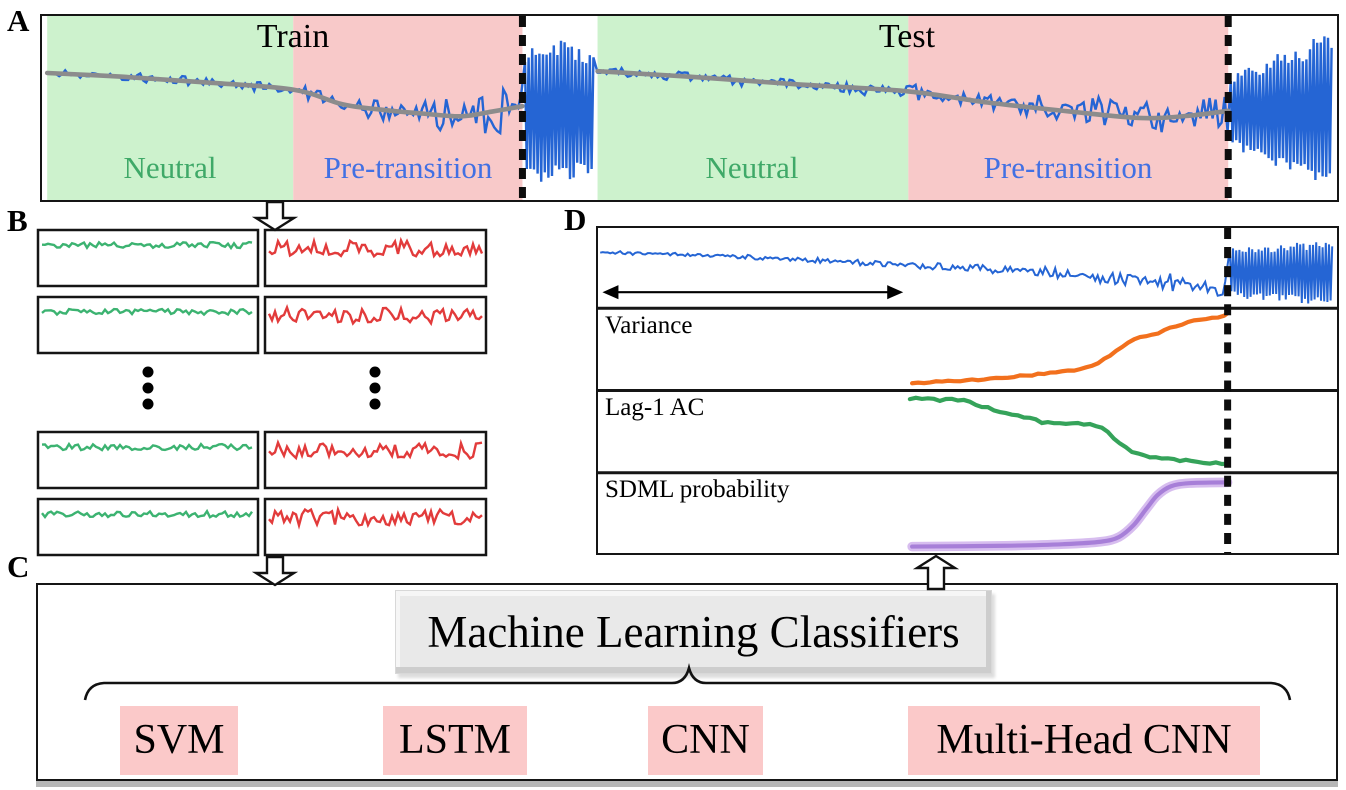  What do you see at coordinates (907, 36) in the screenshot?
I see `test-title: Test` at bounding box center [907, 36].